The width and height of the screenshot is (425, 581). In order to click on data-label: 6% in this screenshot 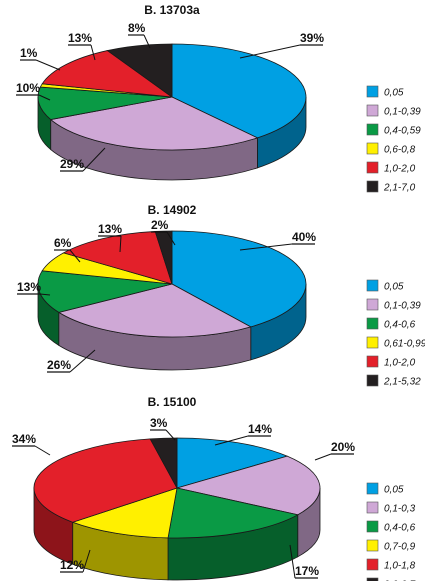, I will do `click(63, 243)`.